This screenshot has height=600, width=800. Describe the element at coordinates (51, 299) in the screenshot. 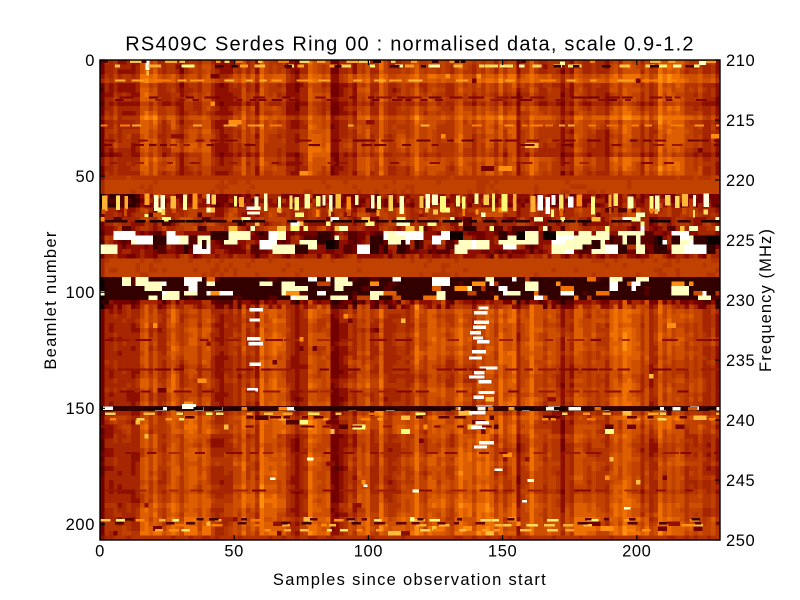

I see `svg-text: Beamlet number` at that location.